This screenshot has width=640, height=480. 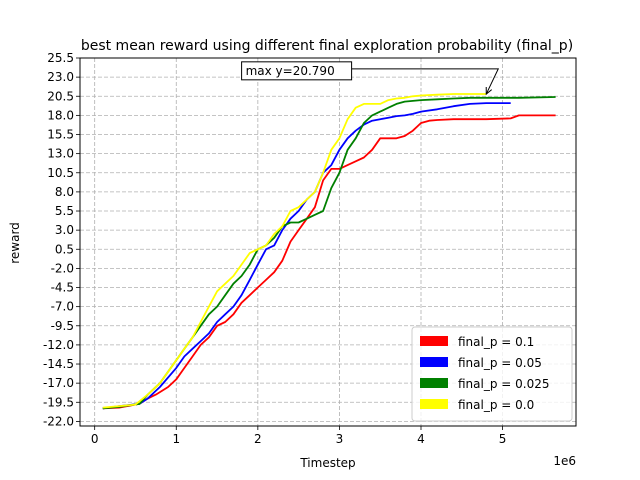 What do you see at coordinates (176, 439) in the screenshot?
I see `x-tick-label: 1` at bounding box center [176, 439].